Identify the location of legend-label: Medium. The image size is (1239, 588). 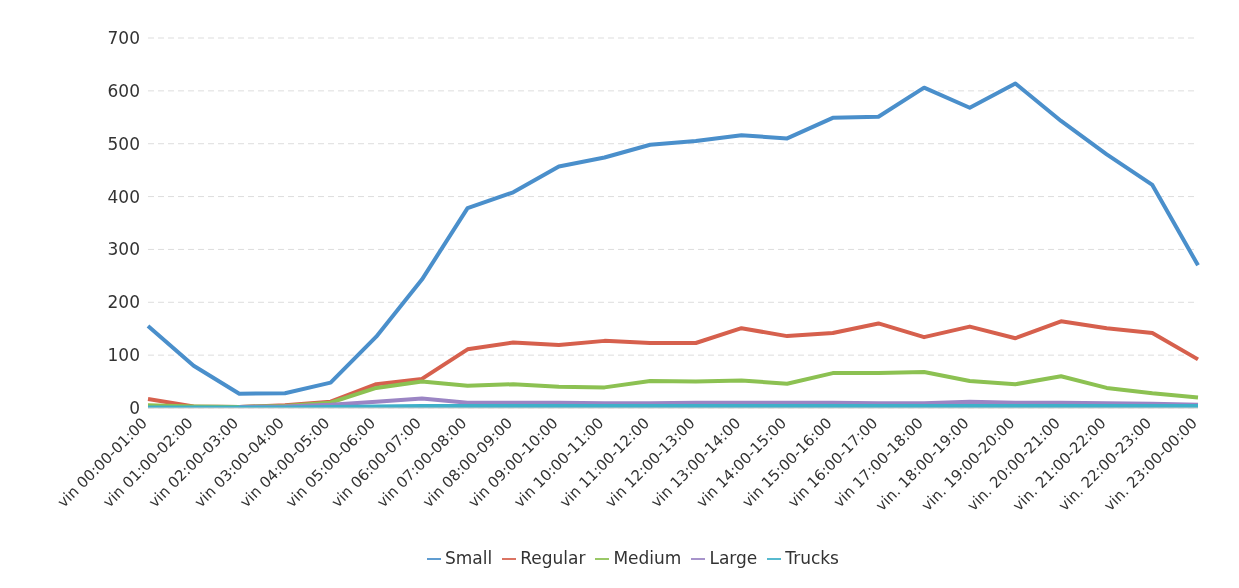
(647, 558).